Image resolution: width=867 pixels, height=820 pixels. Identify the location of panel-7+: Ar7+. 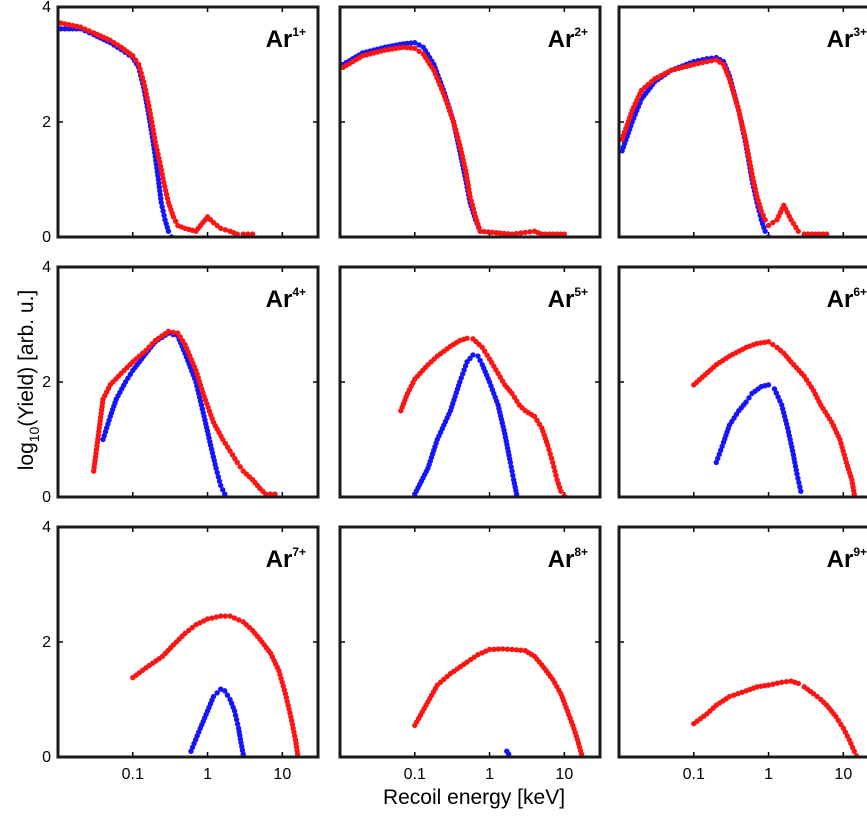
(188, 642).